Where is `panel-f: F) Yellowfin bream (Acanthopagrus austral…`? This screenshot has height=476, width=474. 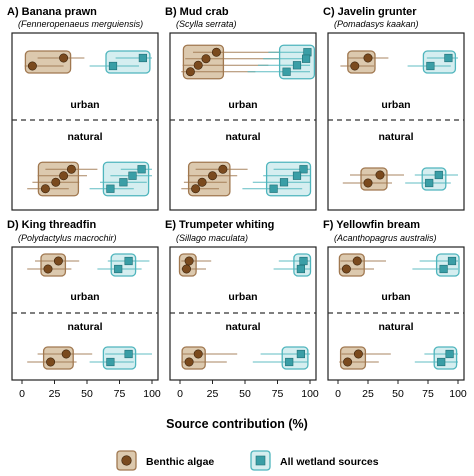
panel-f: F) Yellowfin bream (Acanthopagrus austral… is located at coordinates (395, 309).